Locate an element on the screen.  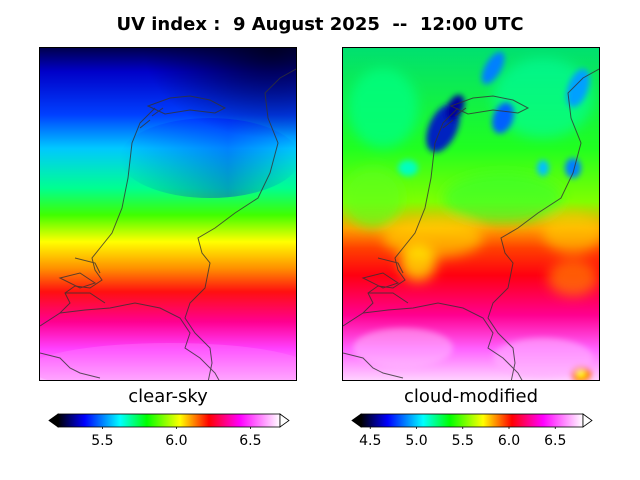
colorbar-tick-label-clear-sky: 5.5 is located at coordinates (102, 441).